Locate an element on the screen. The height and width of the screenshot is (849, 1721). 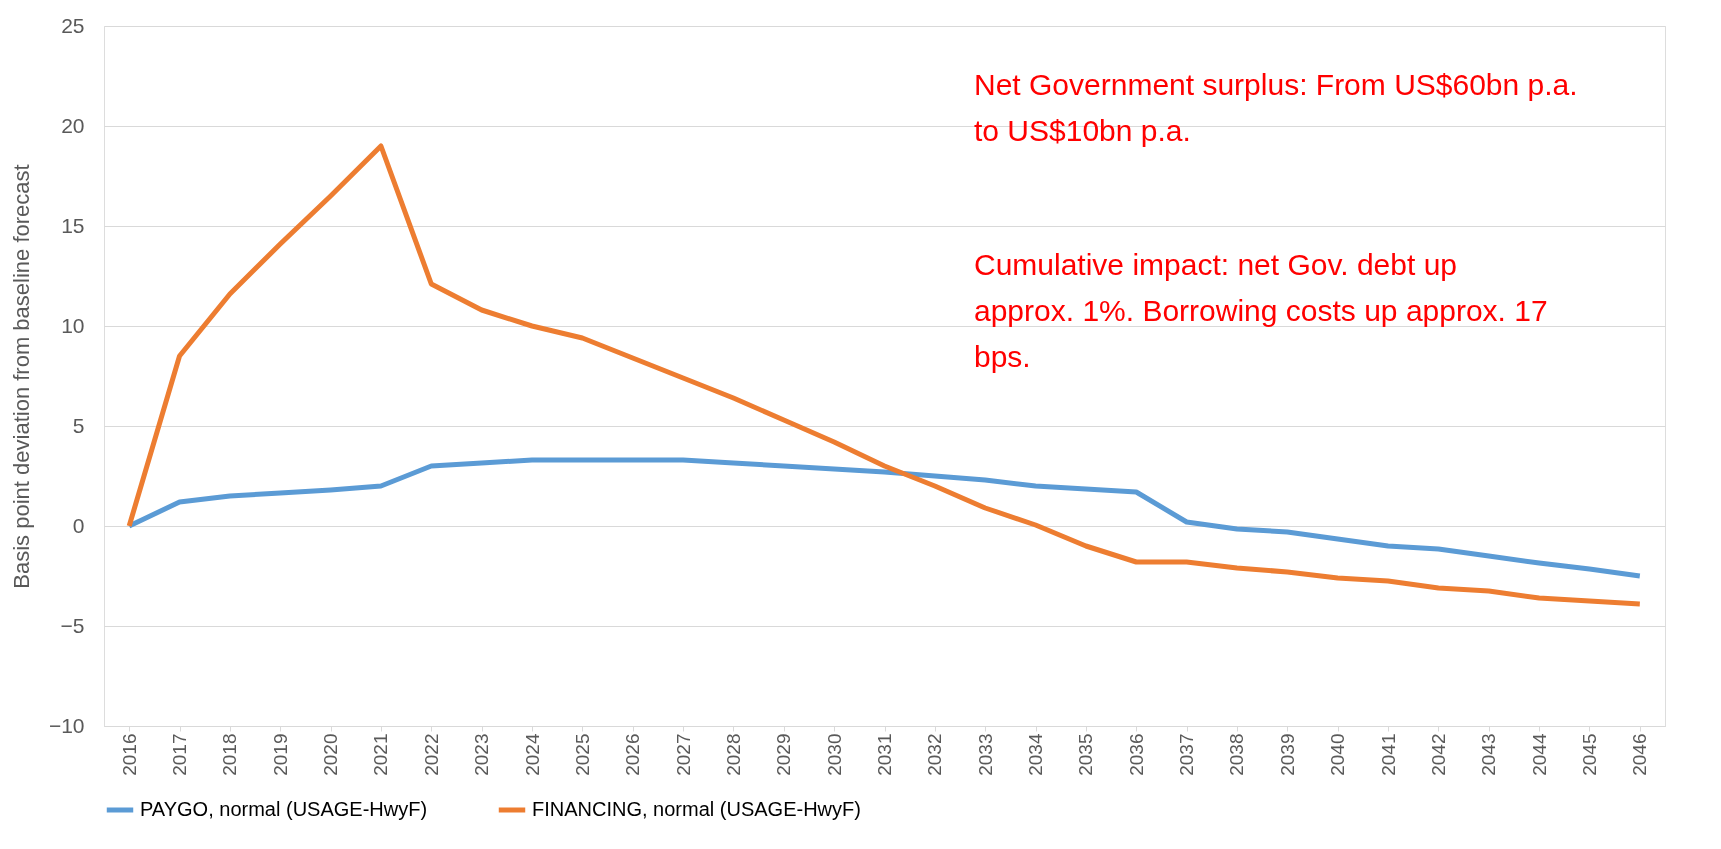
x-tick-label: 2025 is located at coordinates (582, 754).